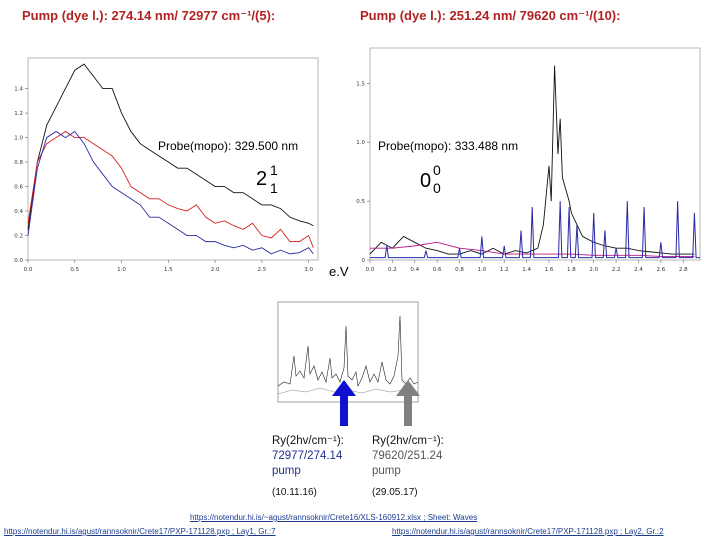 This screenshot has height=540, width=720. I want to click on right-y-tick-label: 1.0, so click(360, 143).